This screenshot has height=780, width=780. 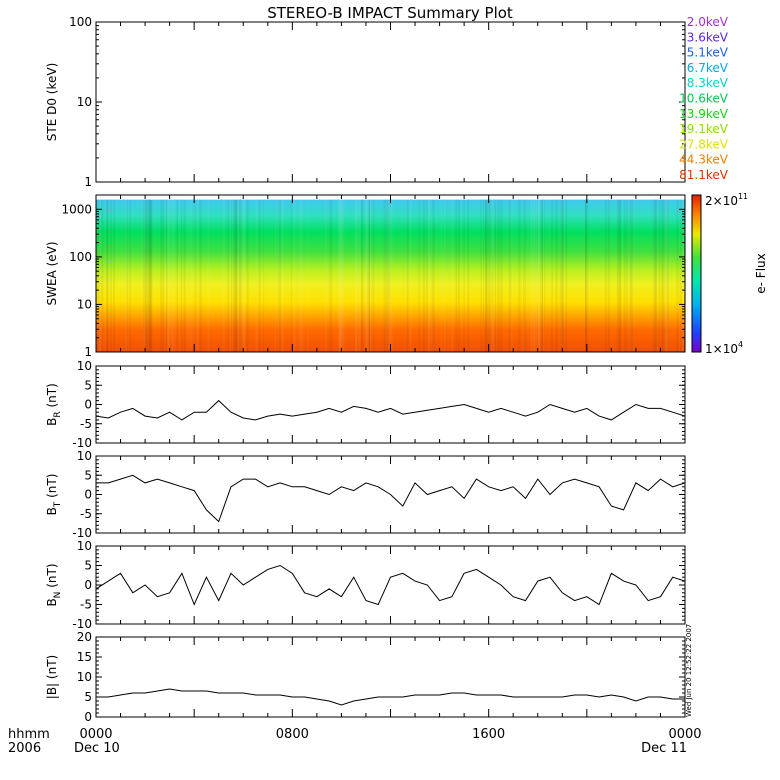 What do you see at coordinates (708, 83) in the screenshot?
I see `legend-entry: 8.3keV` at bounding box center [708, 83].